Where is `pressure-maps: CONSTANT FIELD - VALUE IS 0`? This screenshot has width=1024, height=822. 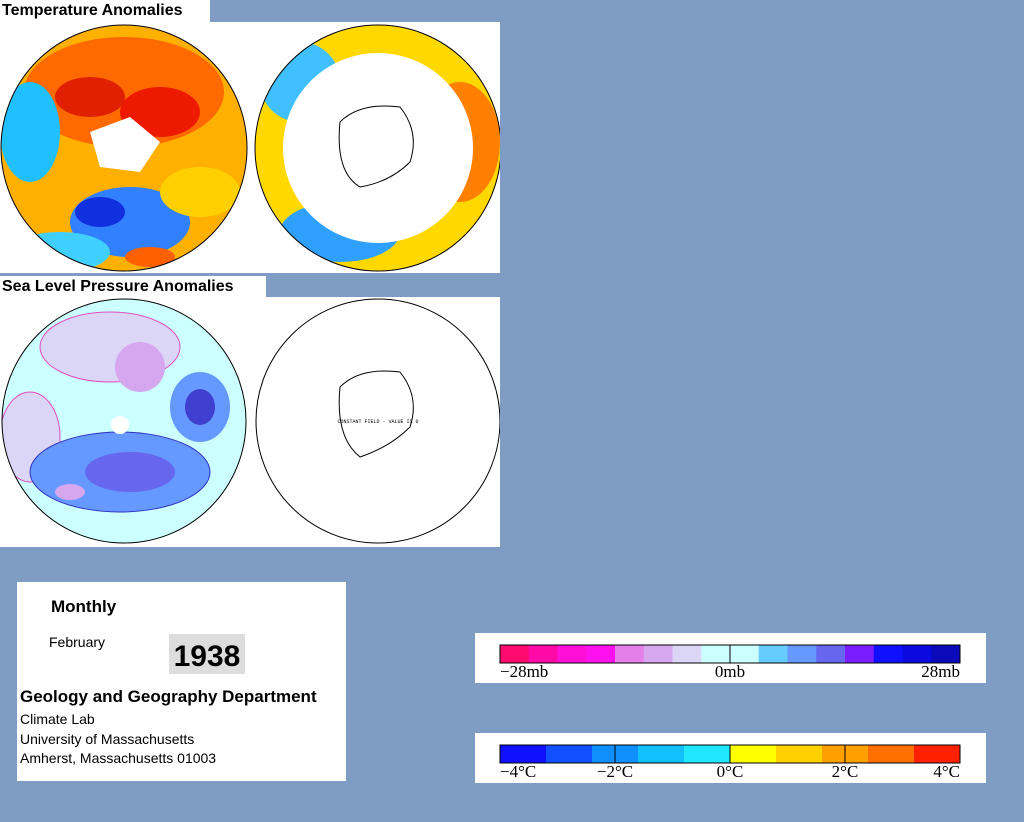 pressure-maps: CONSTANT FIELD - VALUE IS 0 is located at coordinates (250, 422).